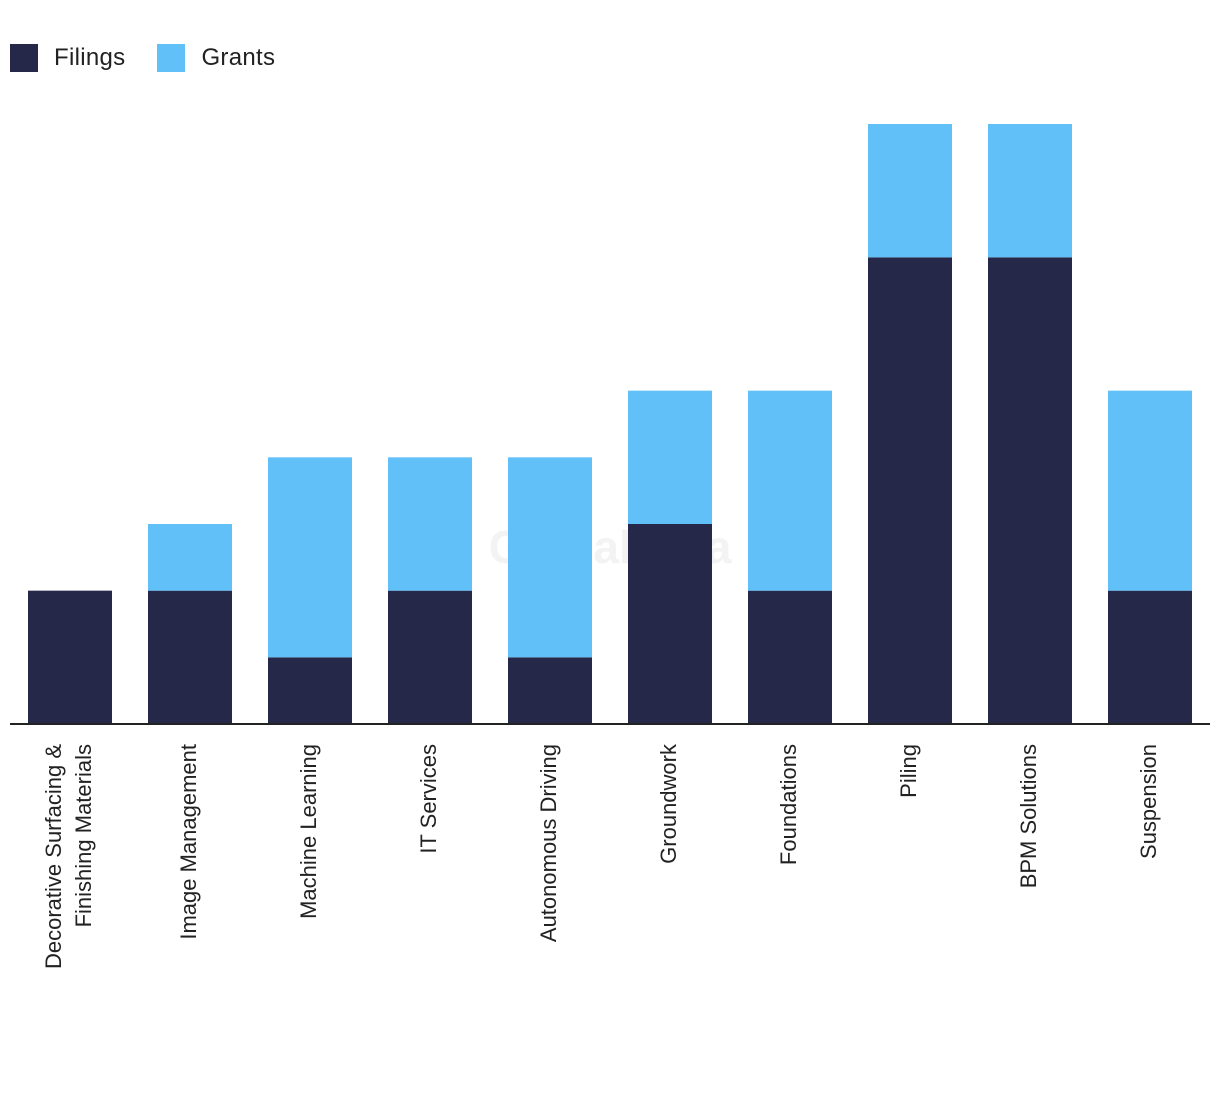 This screenshot has height=1094, width=1220. What do you see at coordinates (908, 771) in the screenshot?
I see `x-tick-label-7: Piling` at bounding box center [908, 771].